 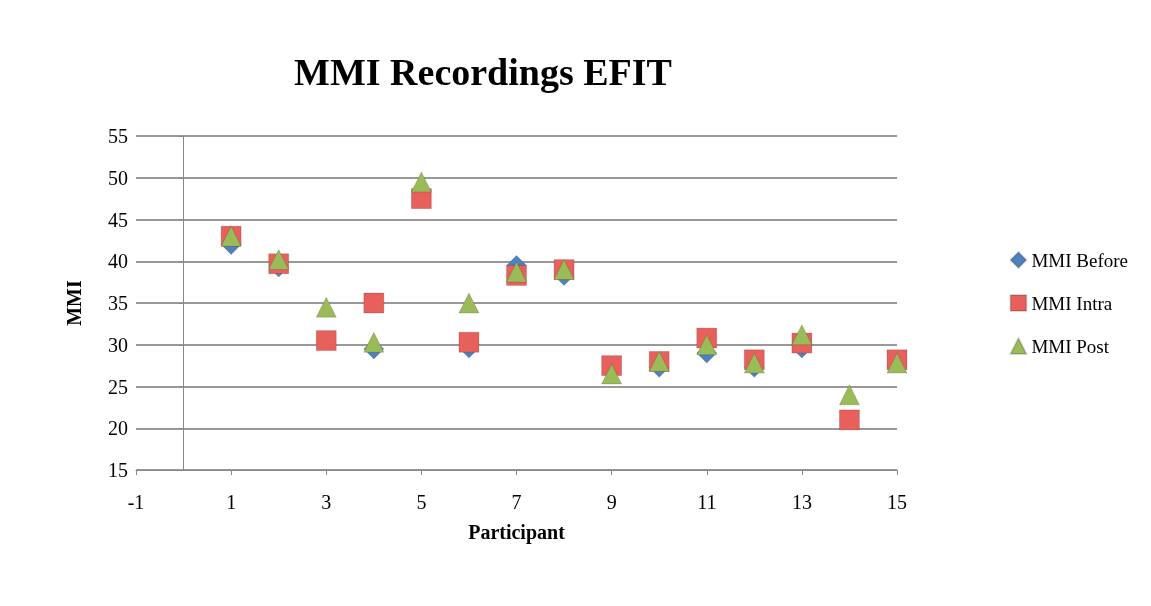 What do you see at coordinates (1079, 260) in the screenshot?
I see `legend-label: MMI Before` at bounding box center [1079, 260].